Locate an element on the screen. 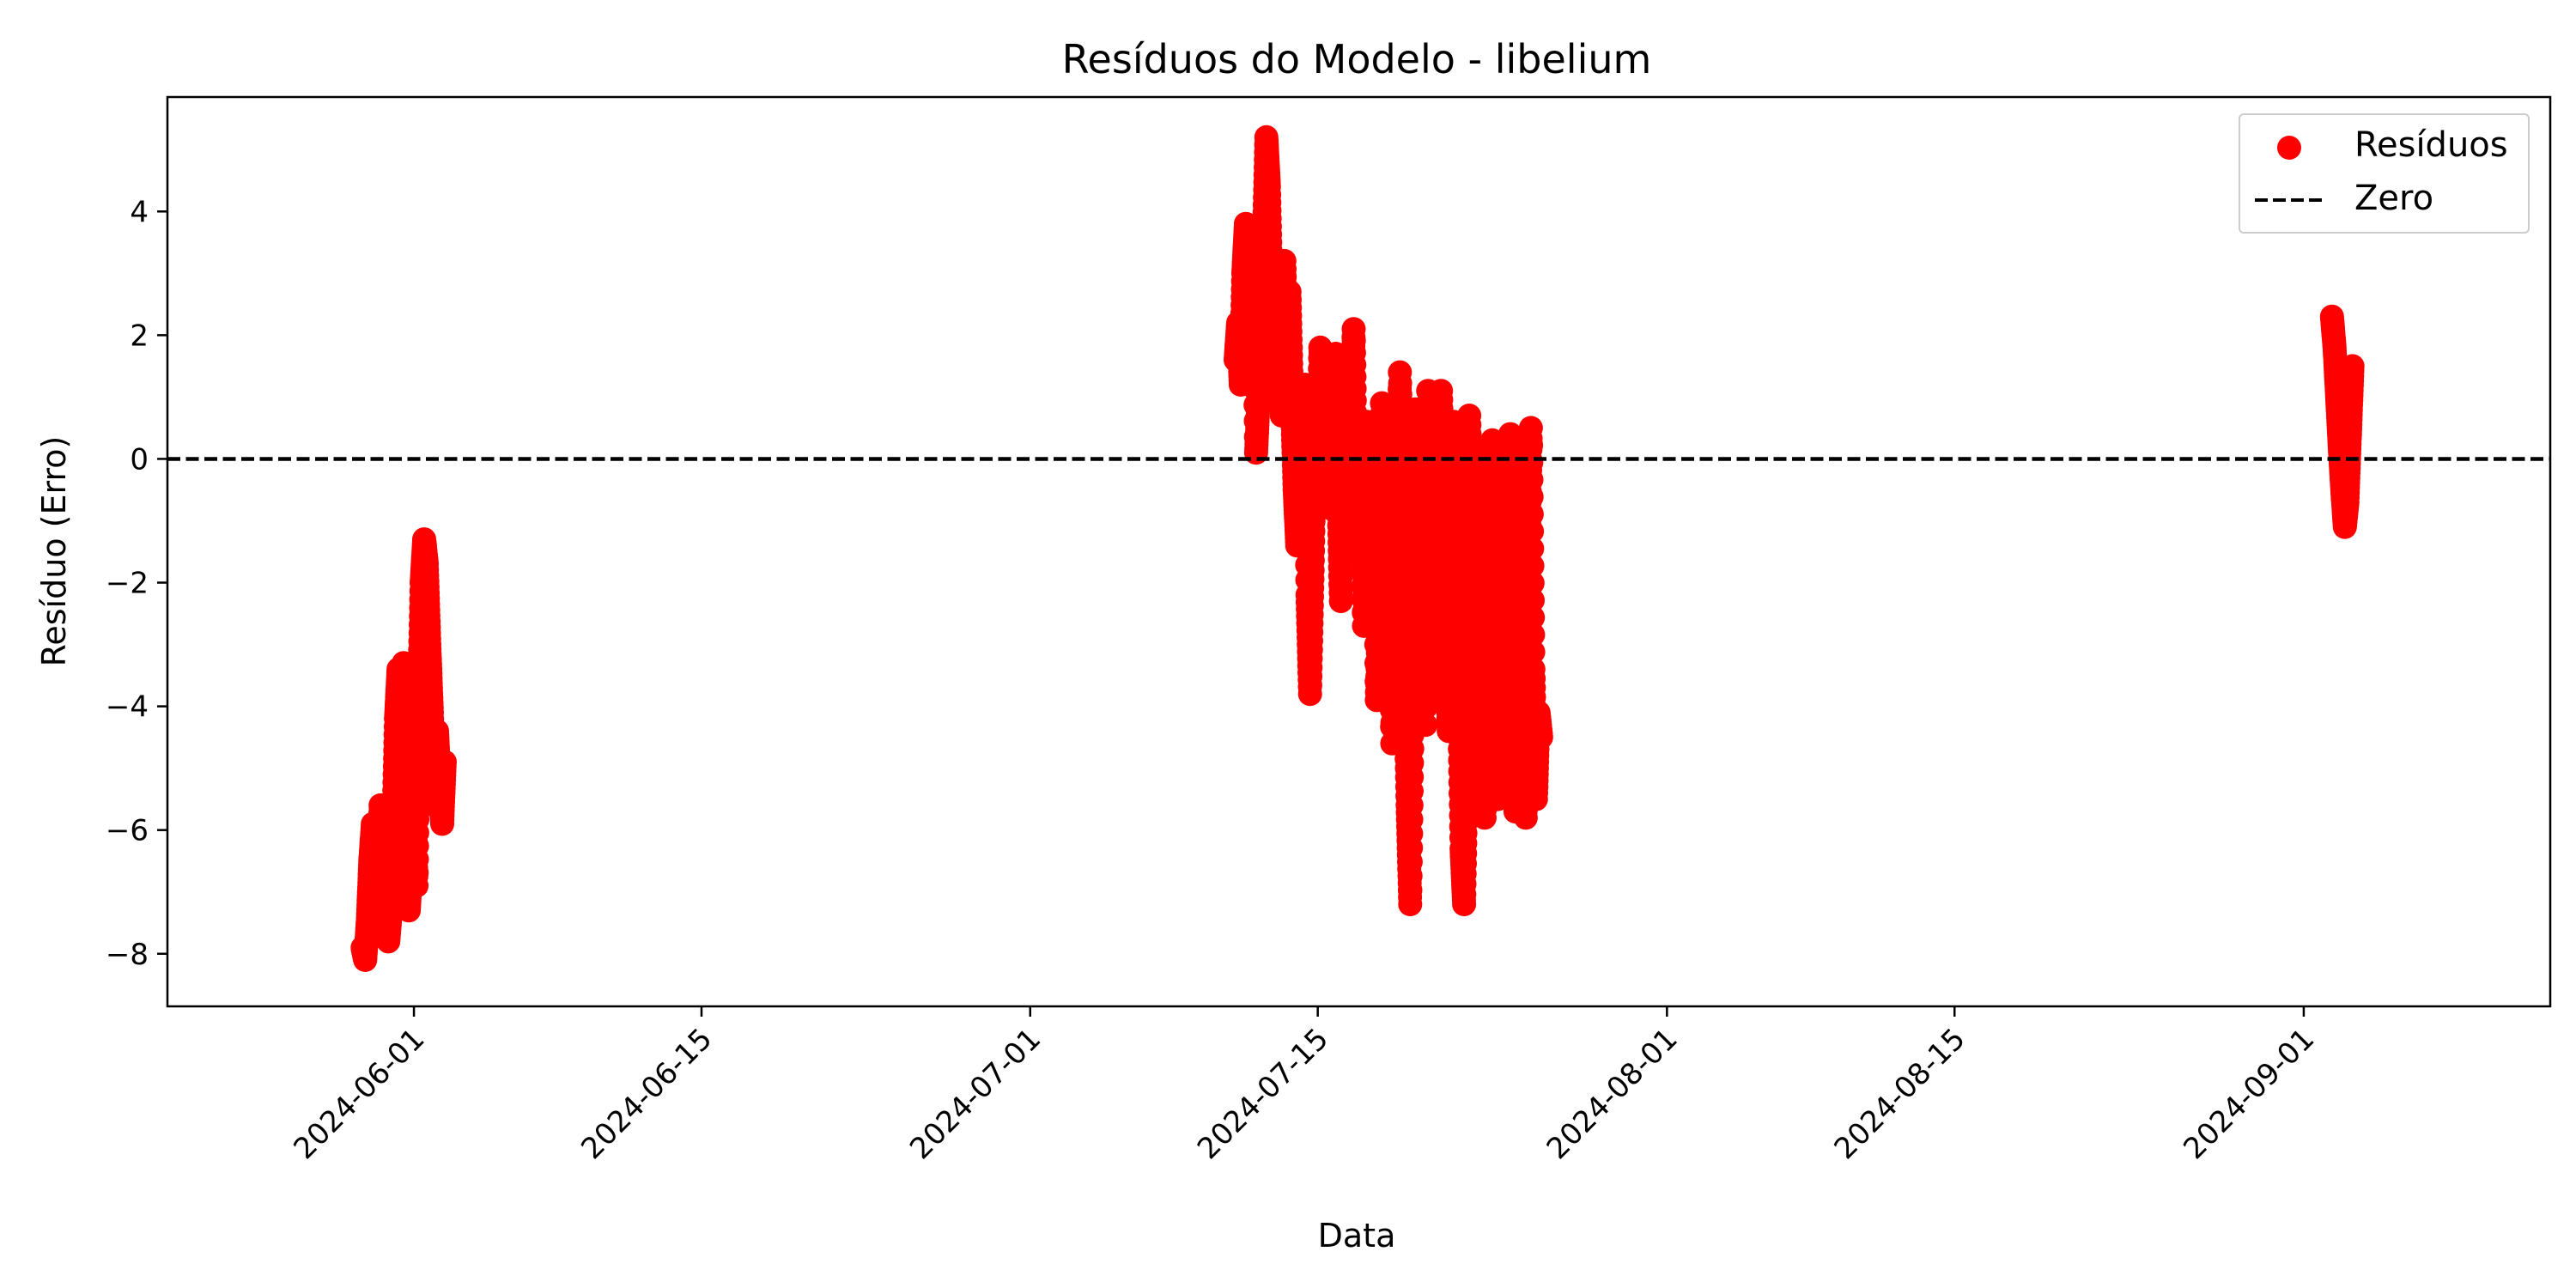  legend-box is located at coordinates (2384, 174).